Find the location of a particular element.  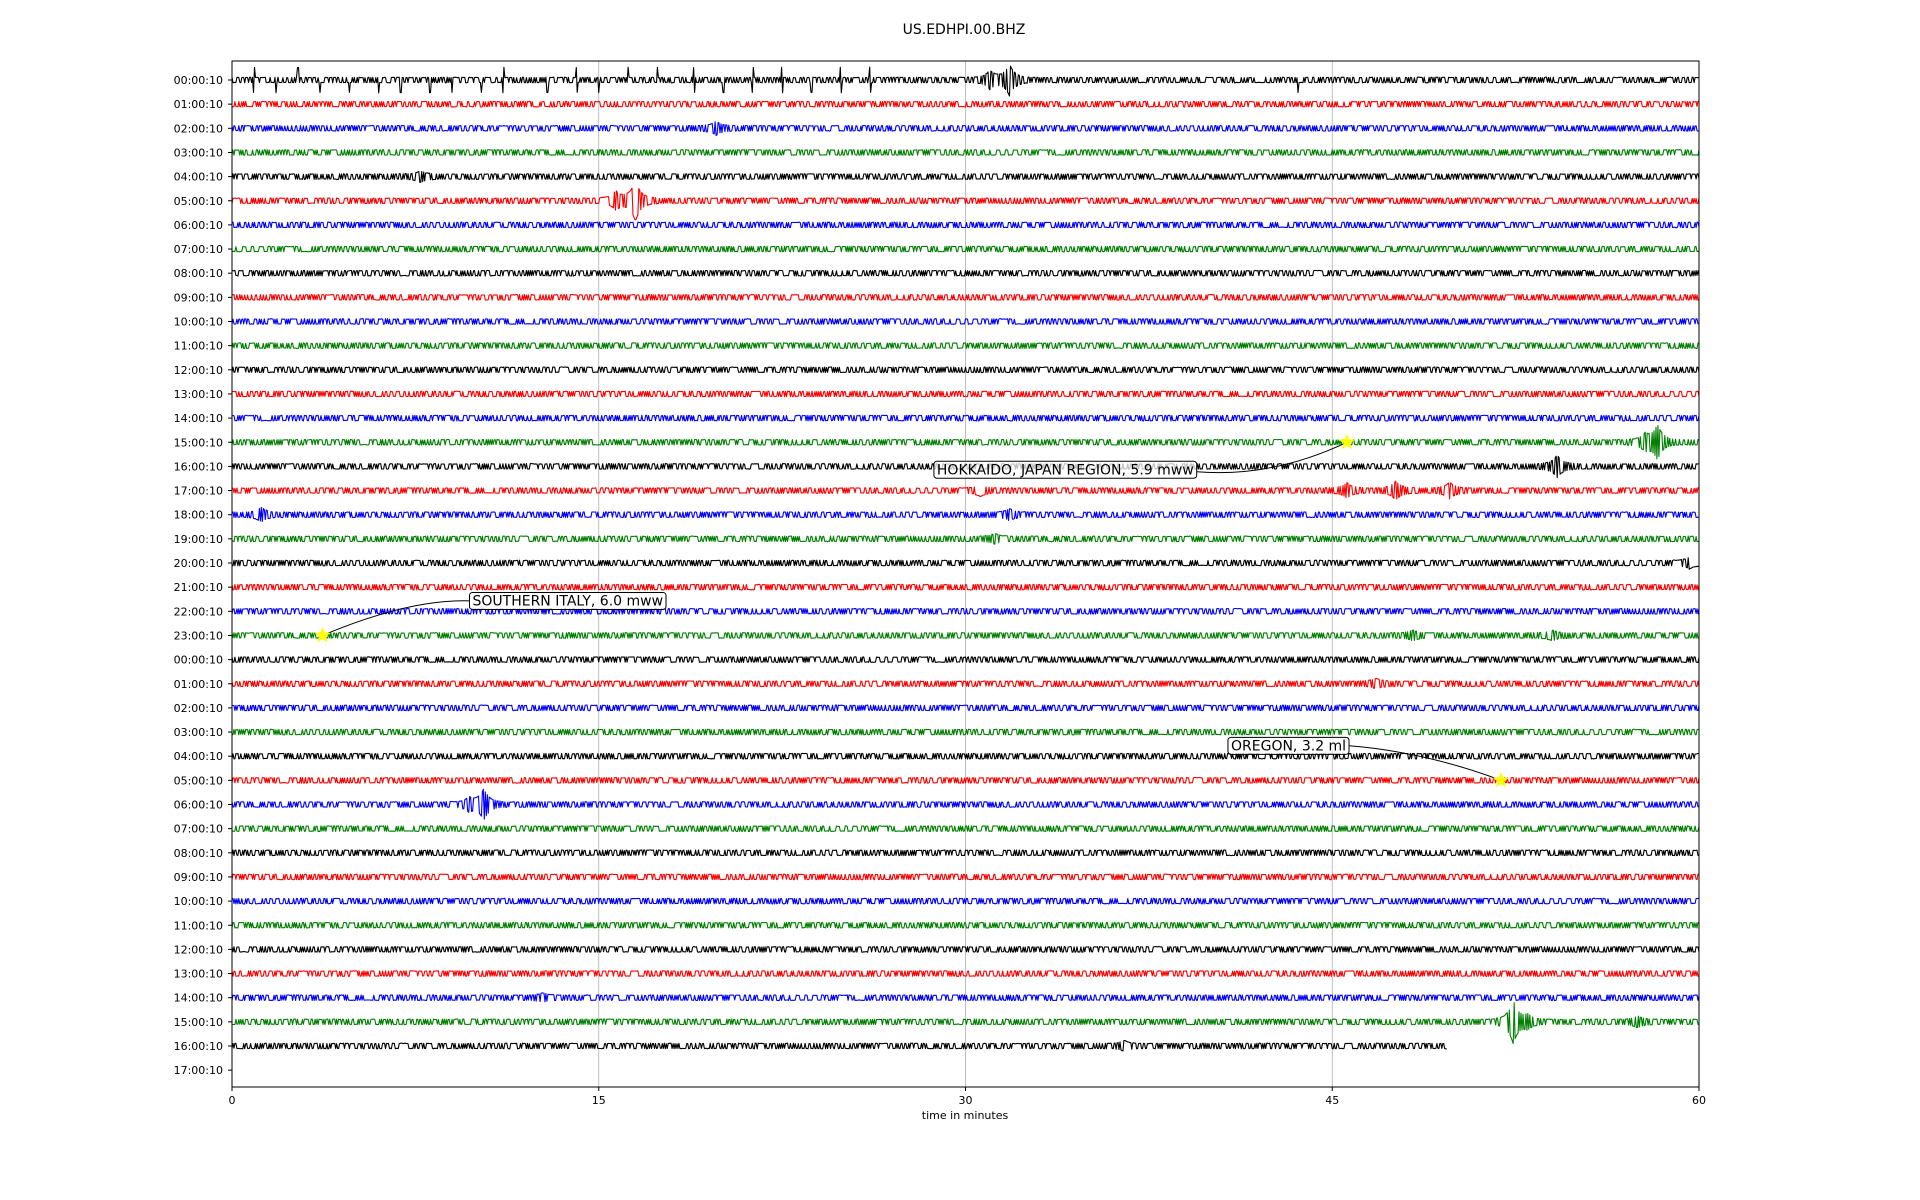

event-label-box is located at coordinates (1065, 469).